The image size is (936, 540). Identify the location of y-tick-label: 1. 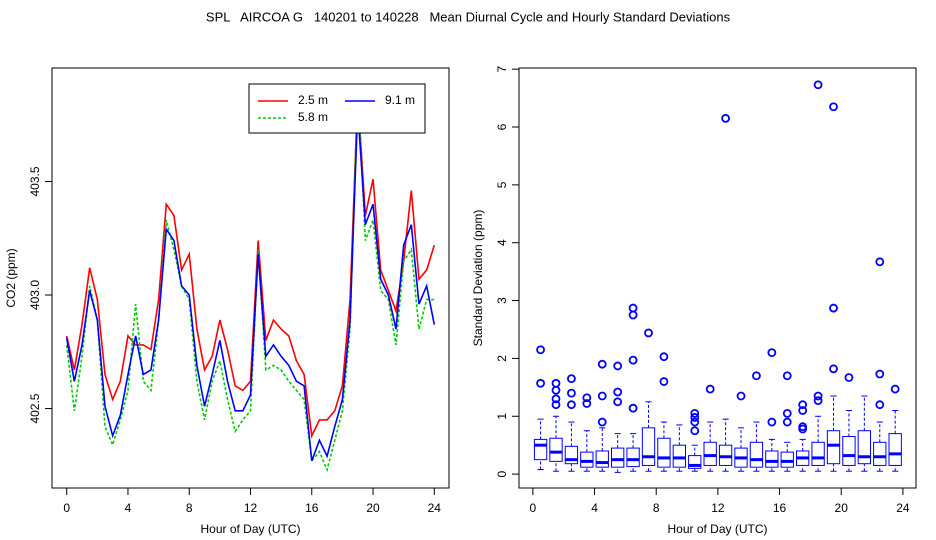
(502, 416).